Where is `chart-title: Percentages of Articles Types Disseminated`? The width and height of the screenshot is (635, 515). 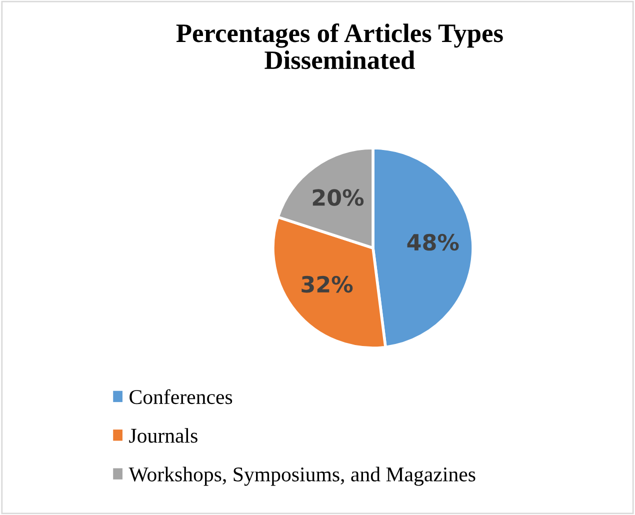 chart-title: Percentages of Articles Types Disseminated is located at coordinates (339, 46).